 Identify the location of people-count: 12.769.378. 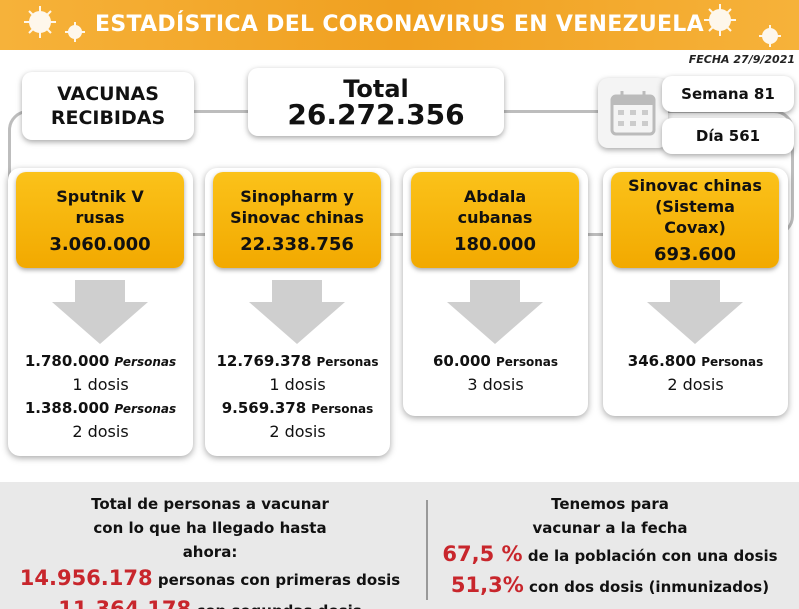
(264, 361).